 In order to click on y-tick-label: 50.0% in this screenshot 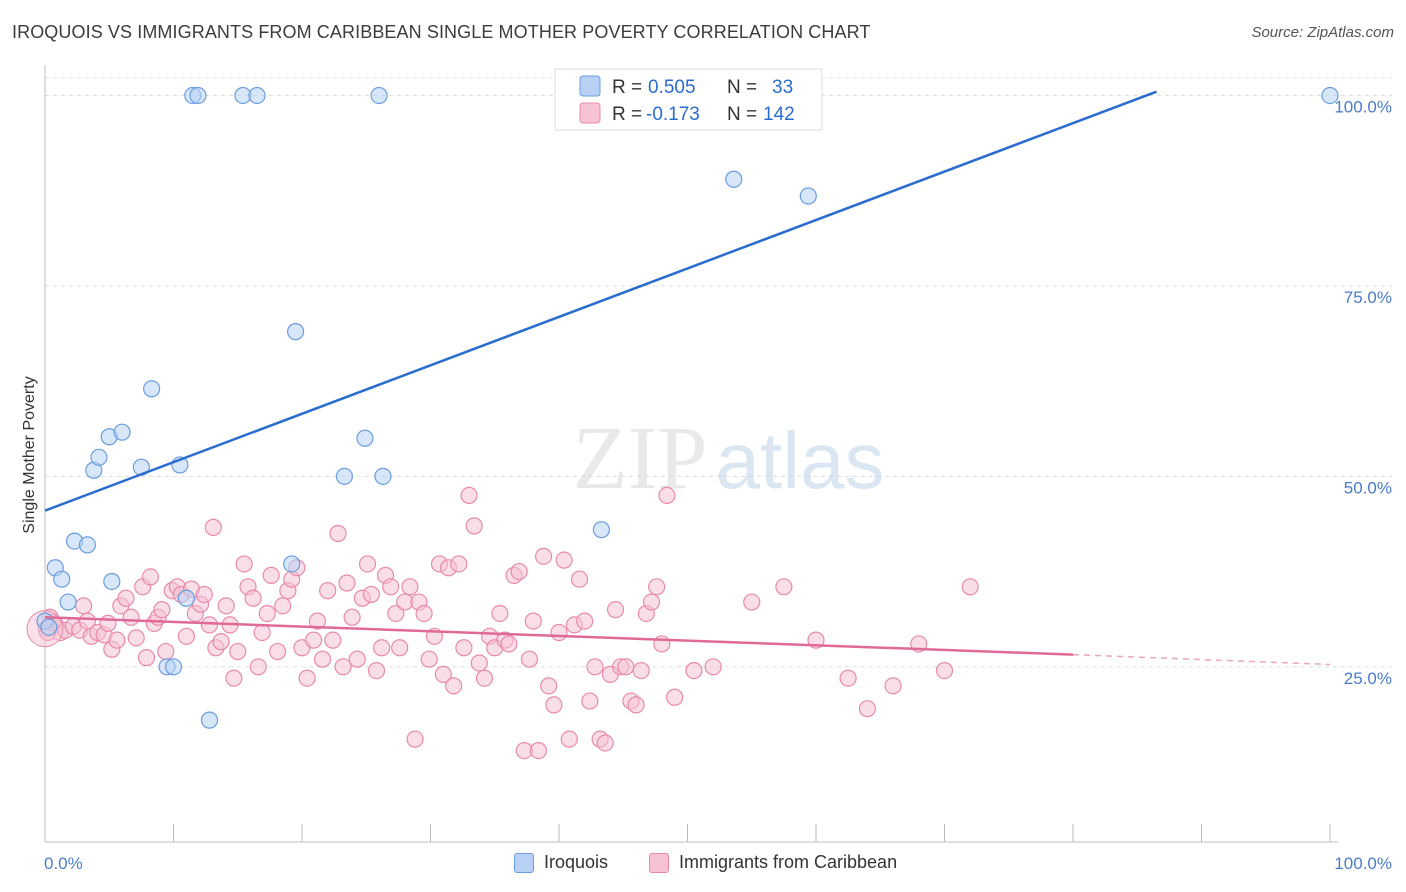, I will do `click(1368, 487)`.